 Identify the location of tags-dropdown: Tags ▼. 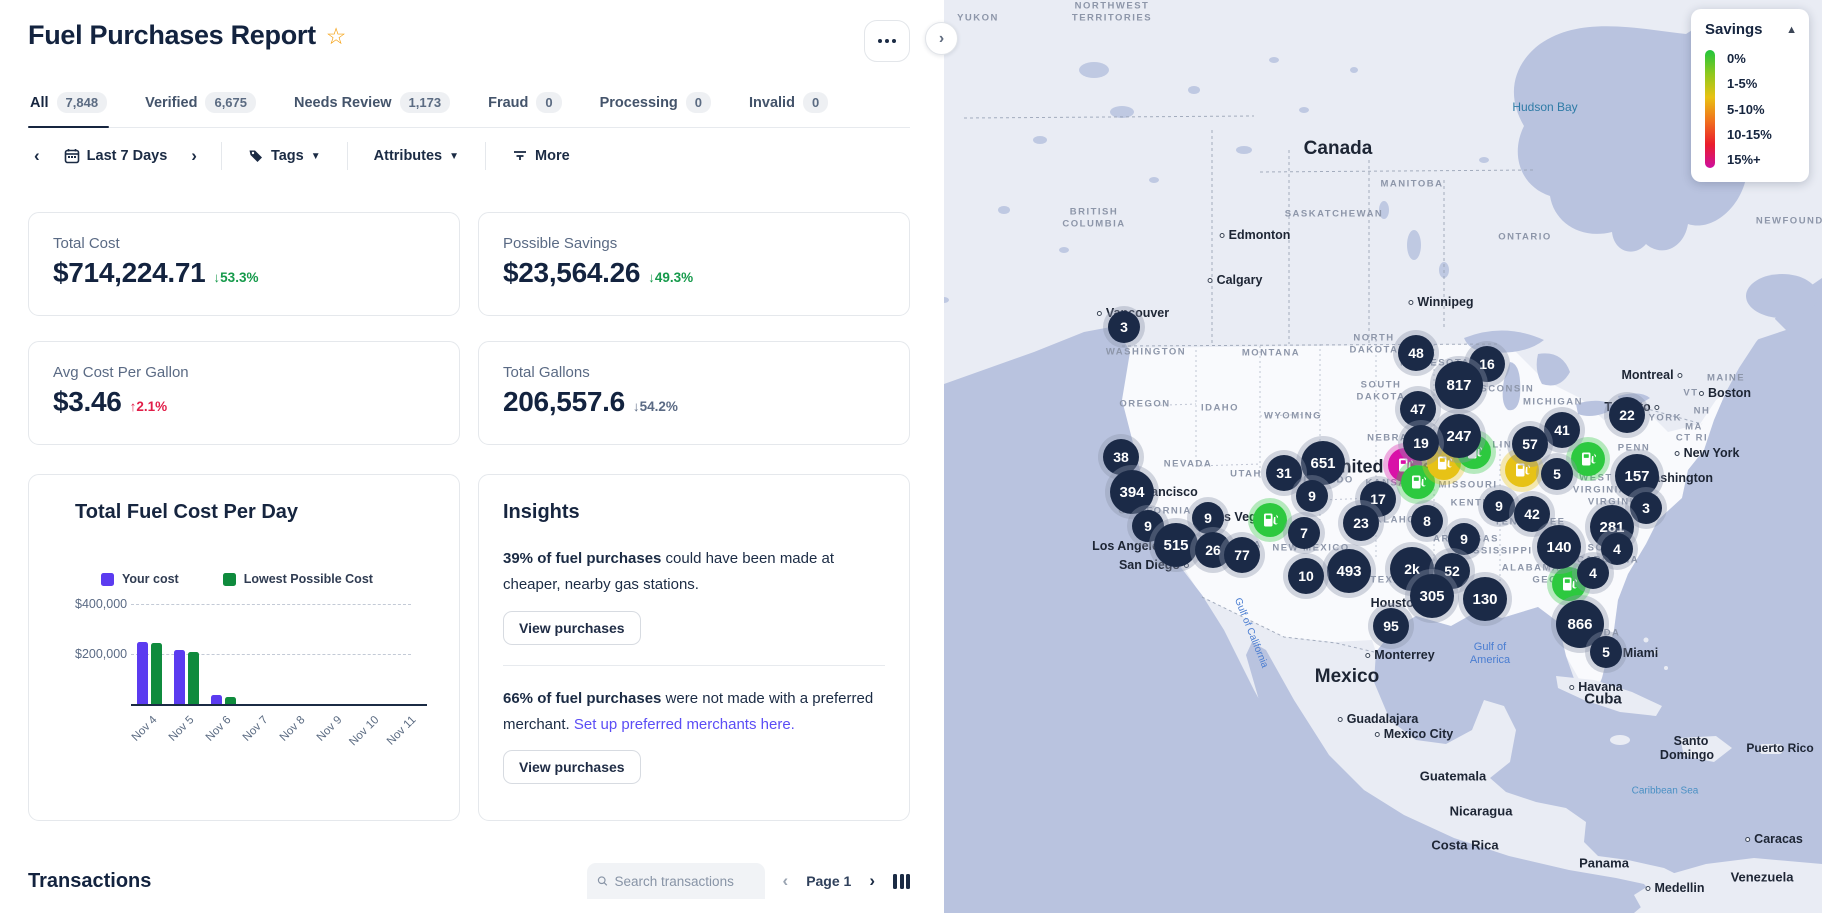
(284, 156).